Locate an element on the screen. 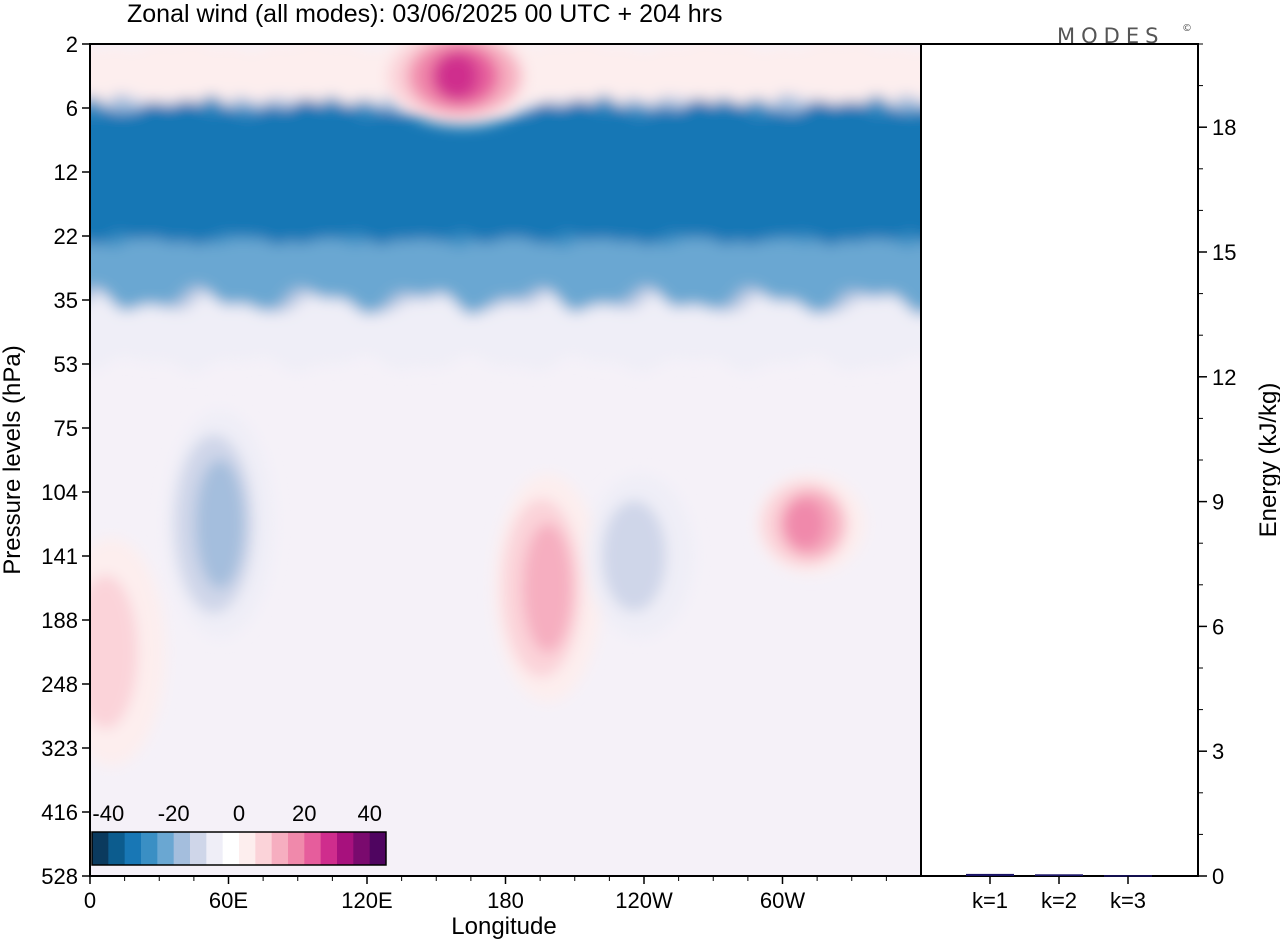 The width and height of the screenshot is (1280, 942). colorbar-tick-label: -40 is located at coordinates (108, 813).